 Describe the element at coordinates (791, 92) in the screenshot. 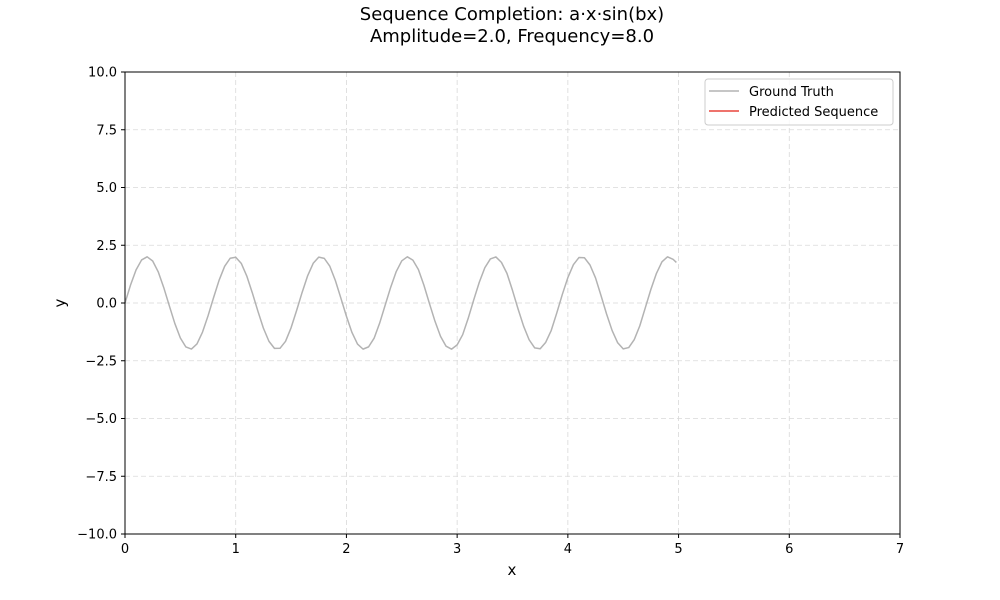

I see `legend-label-ground-truth: Ground Truth` at that location.